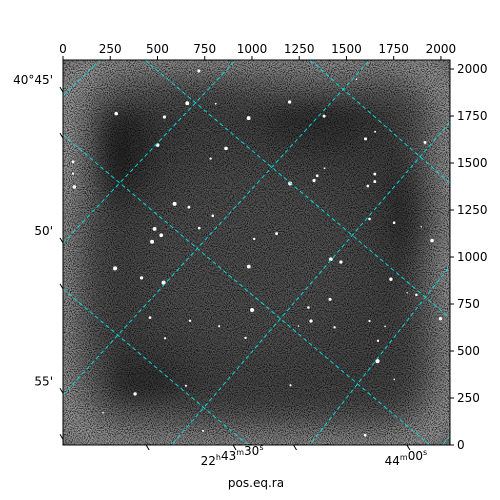  I want to click on dec-tick-label: 40°45', so click(33, 80).